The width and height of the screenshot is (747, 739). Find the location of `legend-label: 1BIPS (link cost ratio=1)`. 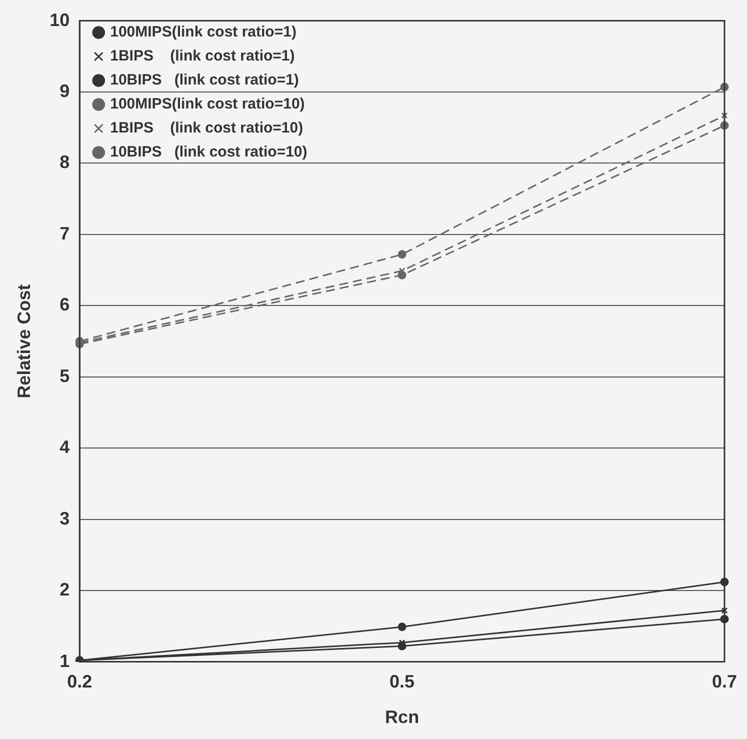

legend-label: 1BIPS (link cost ratio=1) is located at coordinates (202, 56).